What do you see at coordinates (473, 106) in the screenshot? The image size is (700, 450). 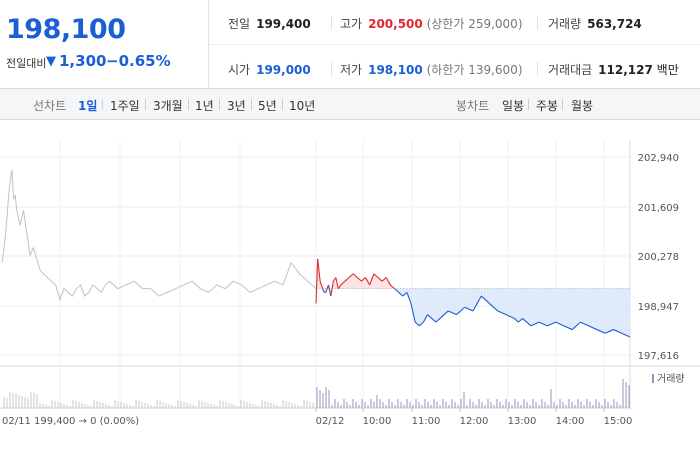 I see `candle-chart-label: 봉차트` at bounding box center [473, 106].